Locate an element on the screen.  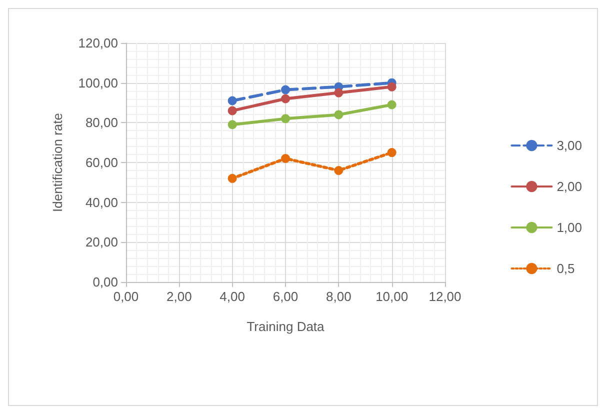
y-tick-label: 60,00 is located at coordinates (101, 162).